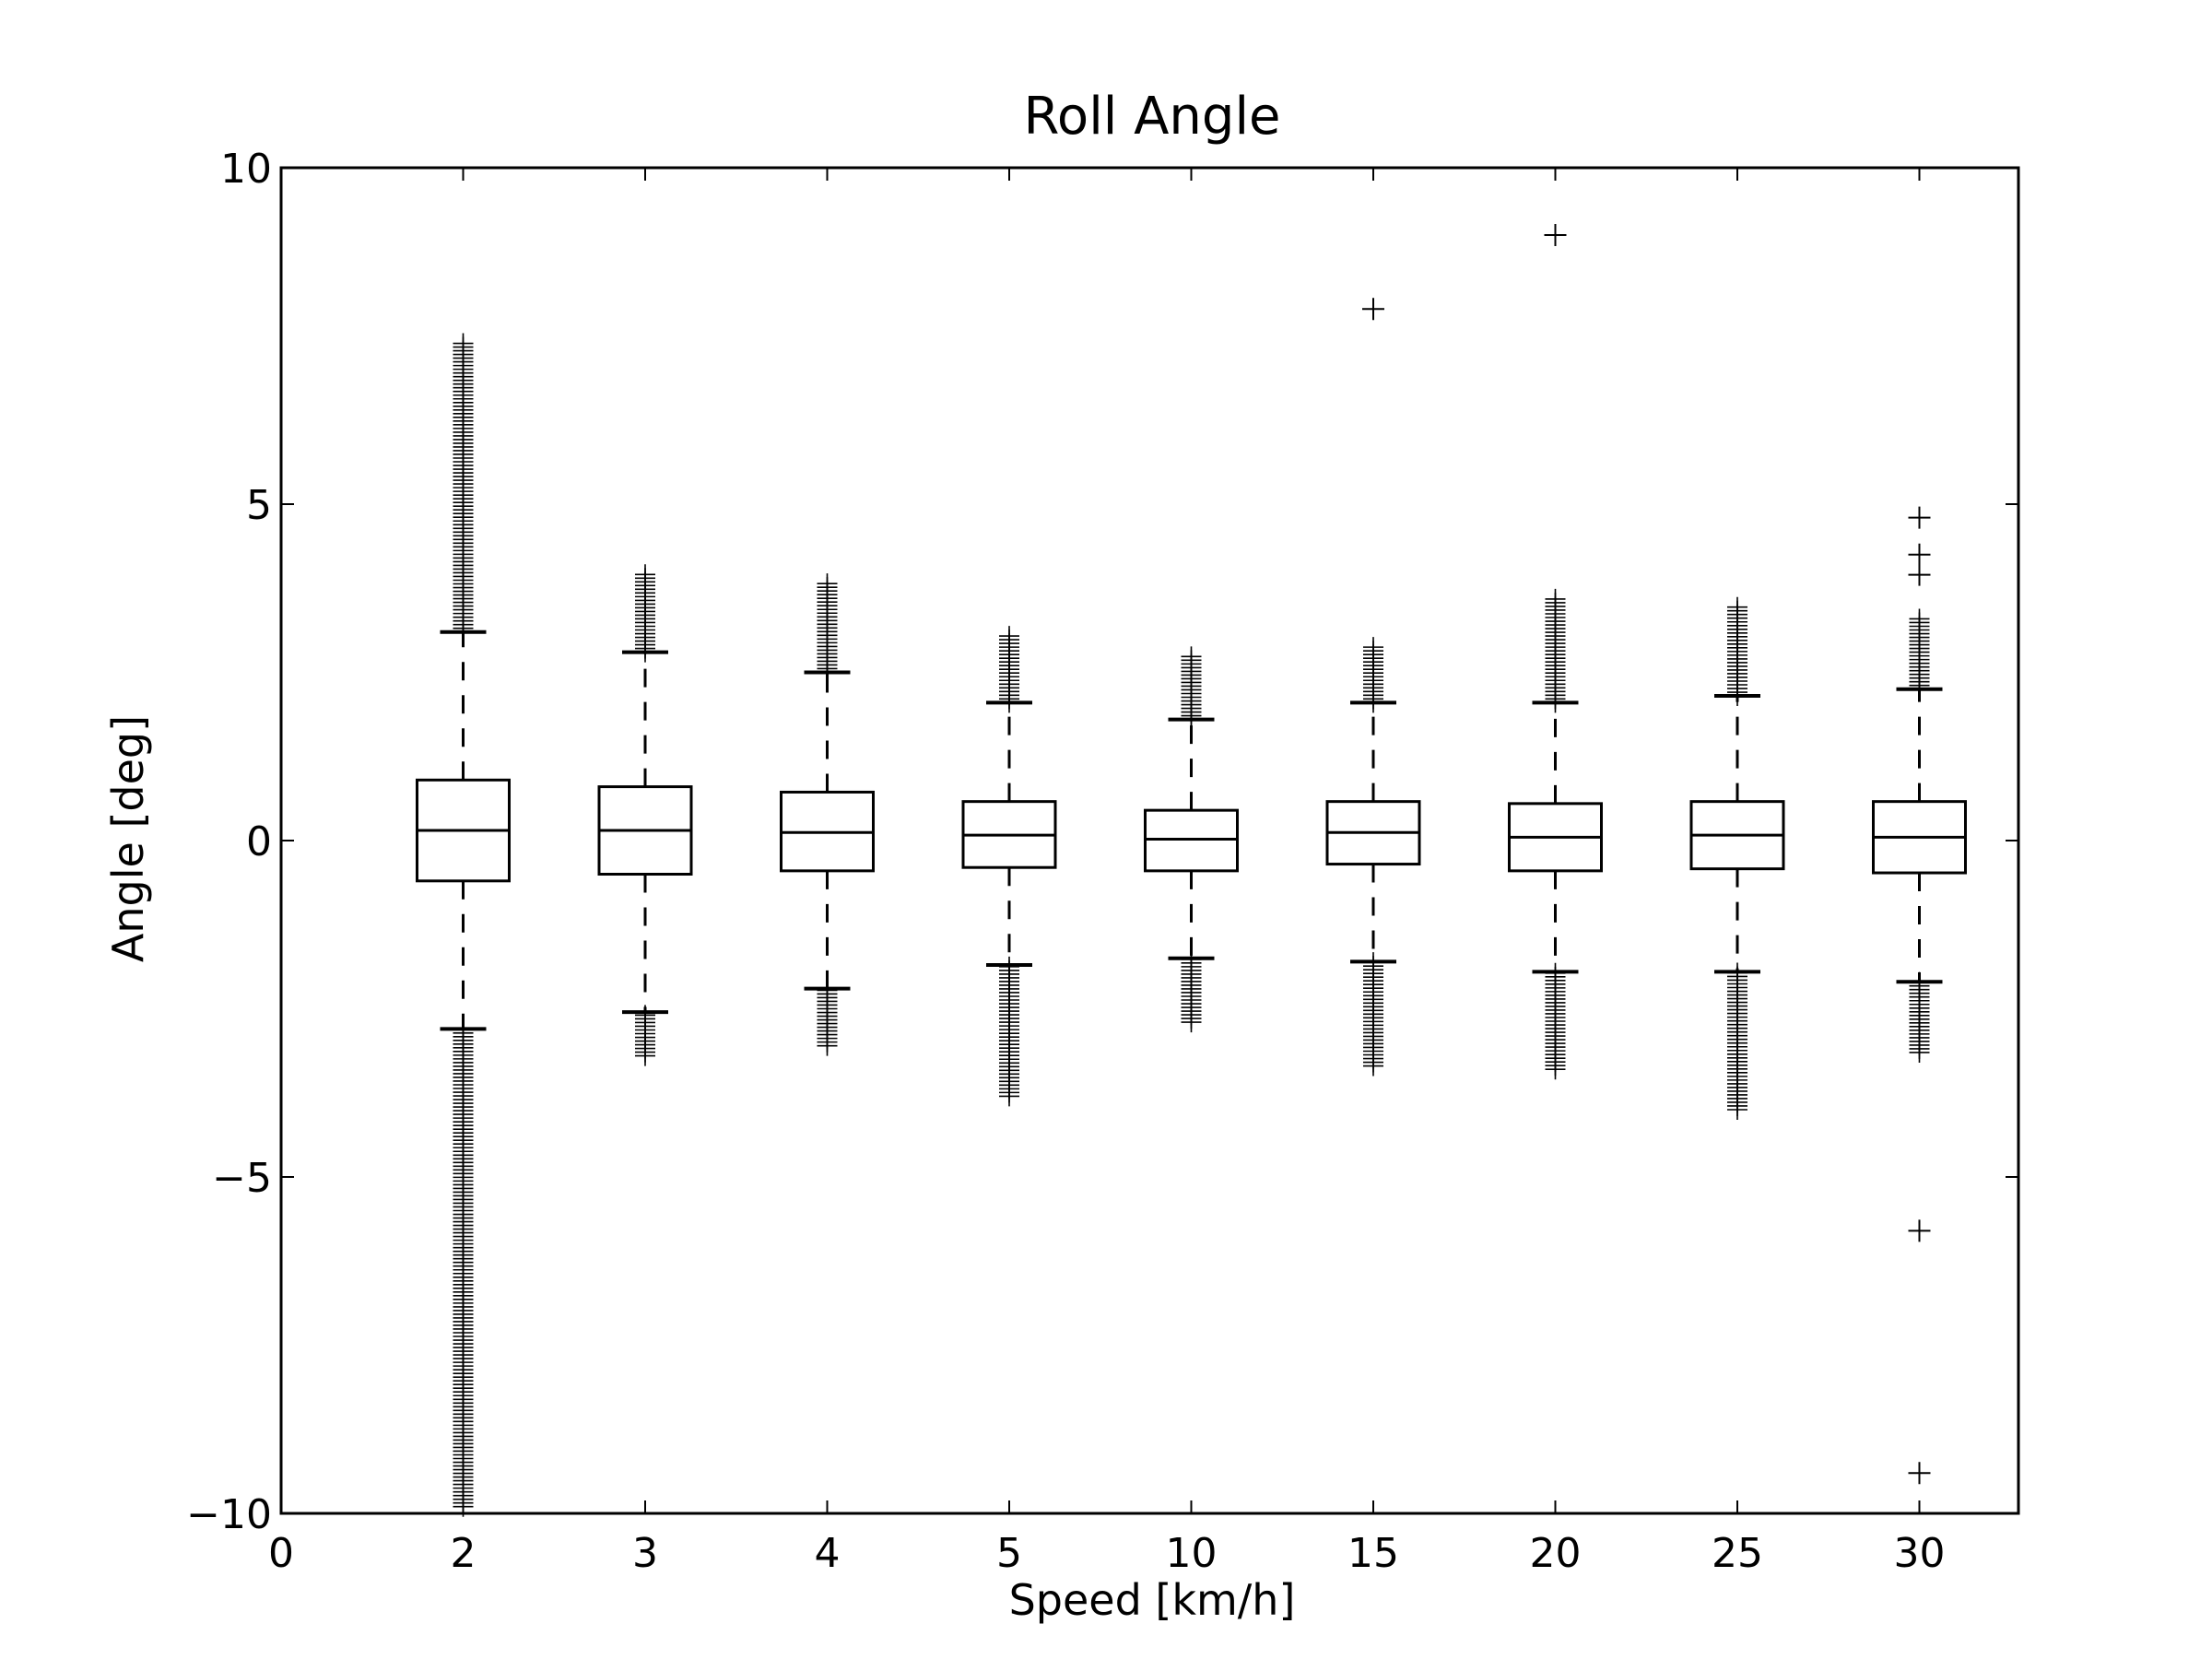 This screenshot has width=2212, height=1659. What do you see at coordinates (1373, 1553) in the screenshot?
I see `x-tick-label: 15` at bounding box center [1373, 1553].